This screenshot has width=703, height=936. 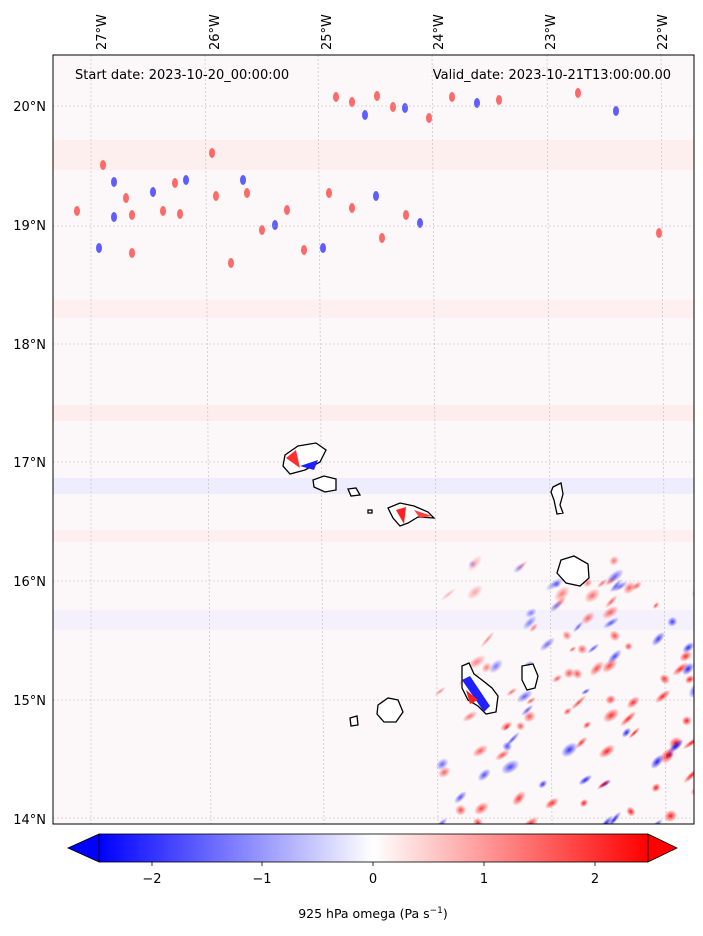 What do you see at coordinates (573, 571) in the screenshot?
I see `island-boa-vista` at bounding box center [573, 571].